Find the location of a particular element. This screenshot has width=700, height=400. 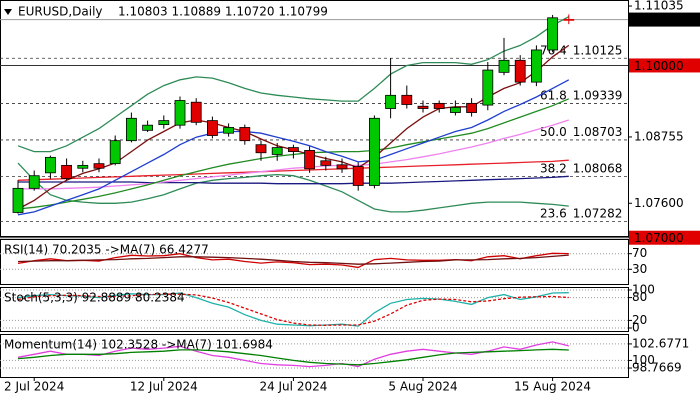

fib-label: 50.0 1.08703 is located at coordinates (581, 131).